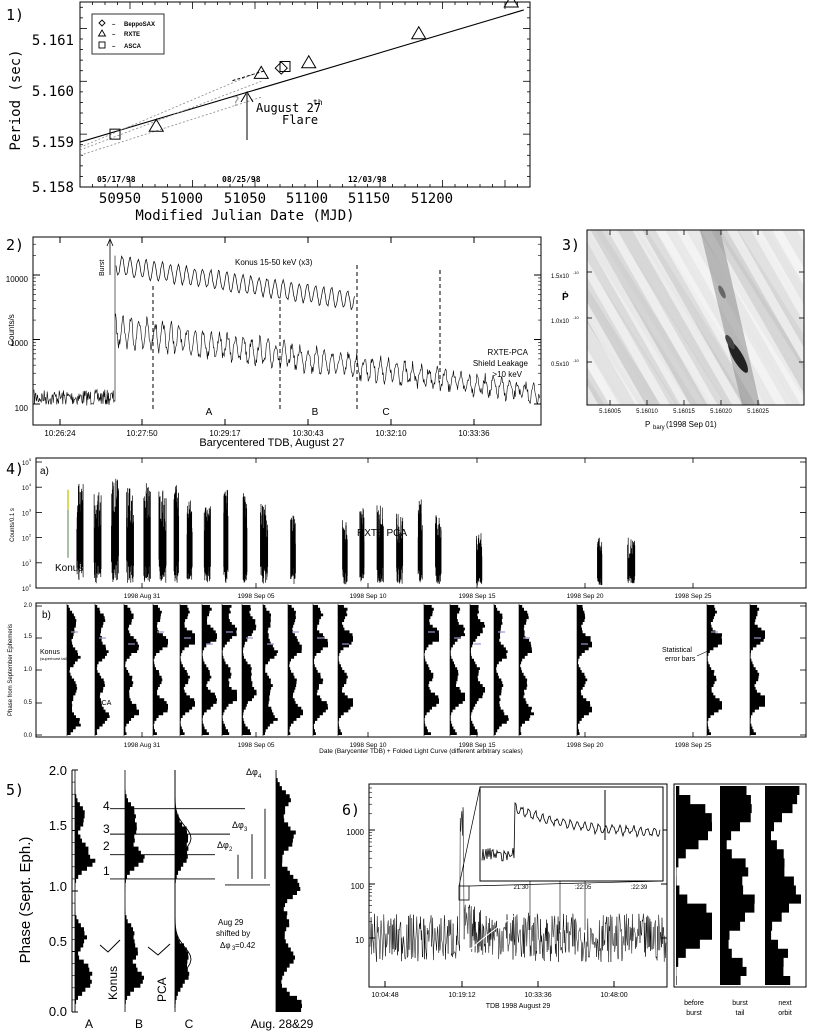 The image size is (817, 1033). I want to click on aug29-note-dphi: Δφ, so click(225, 945).